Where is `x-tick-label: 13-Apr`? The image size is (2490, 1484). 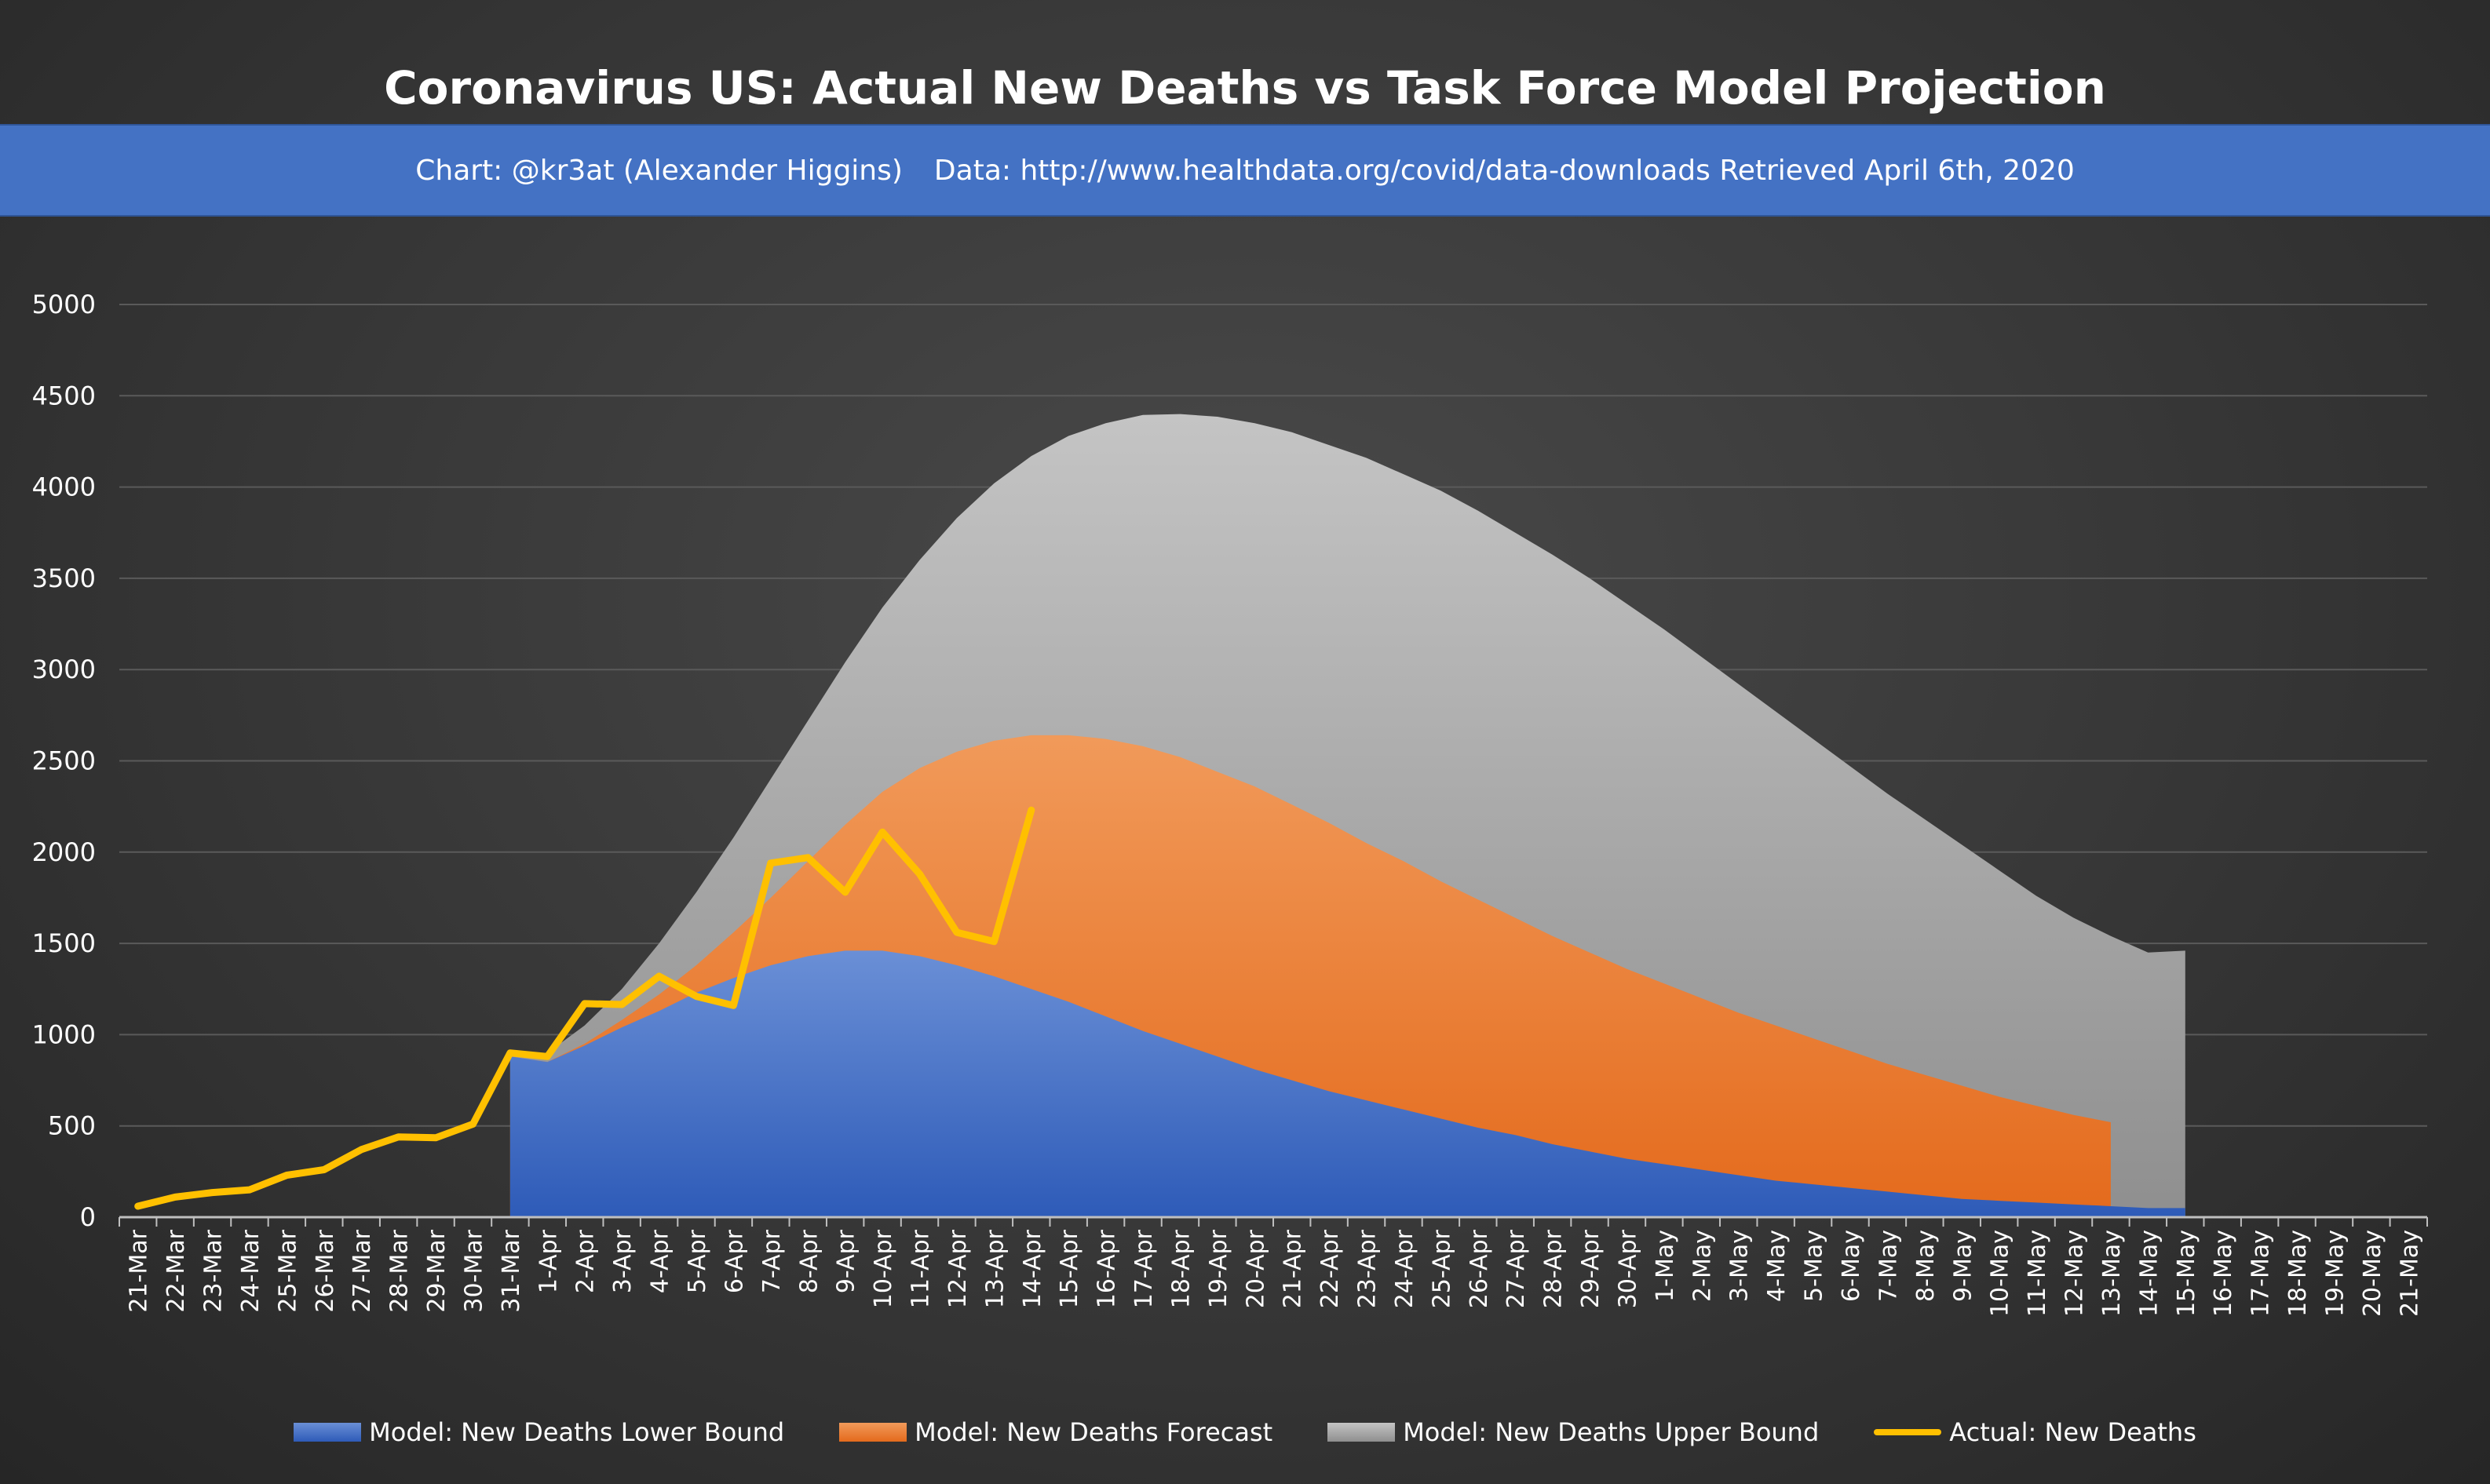
x-tick-label: 13-Apr is located at coordinates (995, 1268).